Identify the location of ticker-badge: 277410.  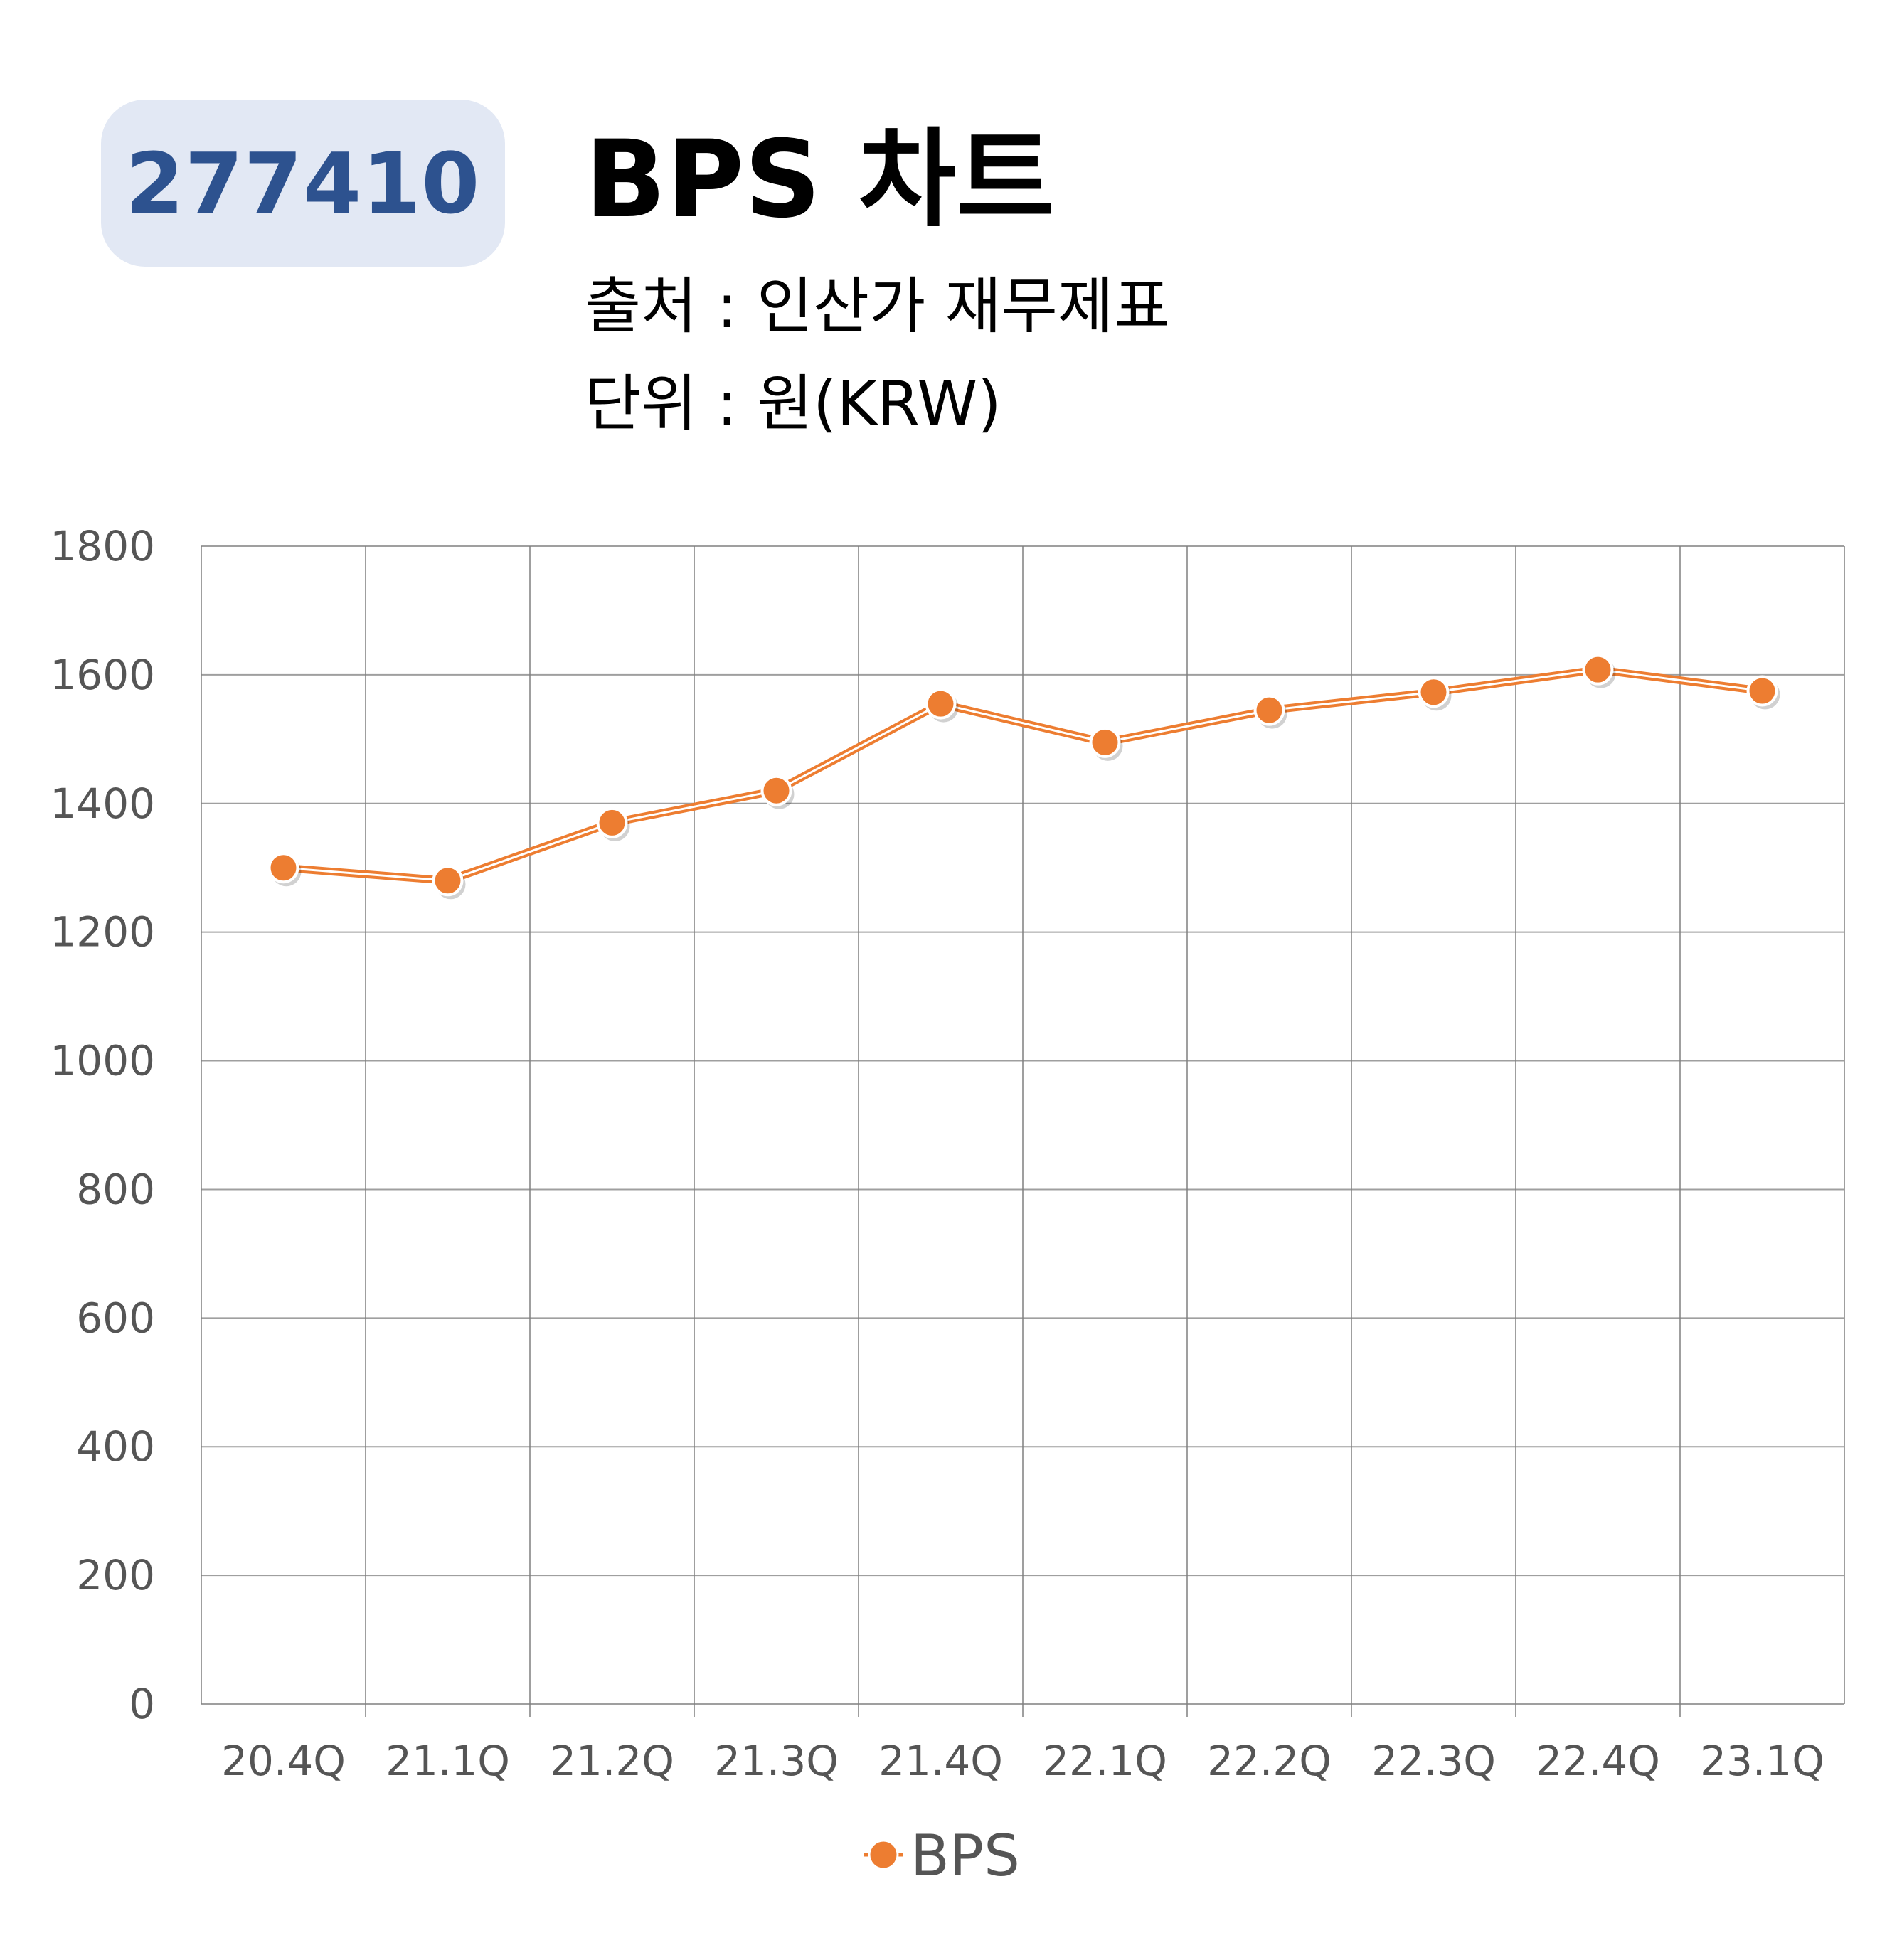
(303, 183).